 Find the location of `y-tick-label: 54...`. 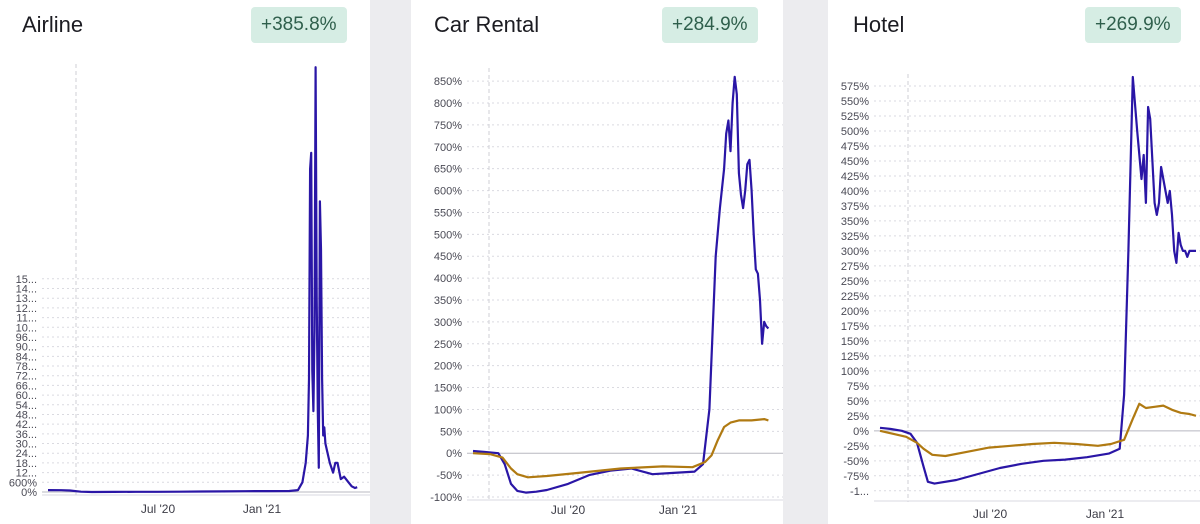

y-tick-label: 54... is located at coordinates (26, 406).